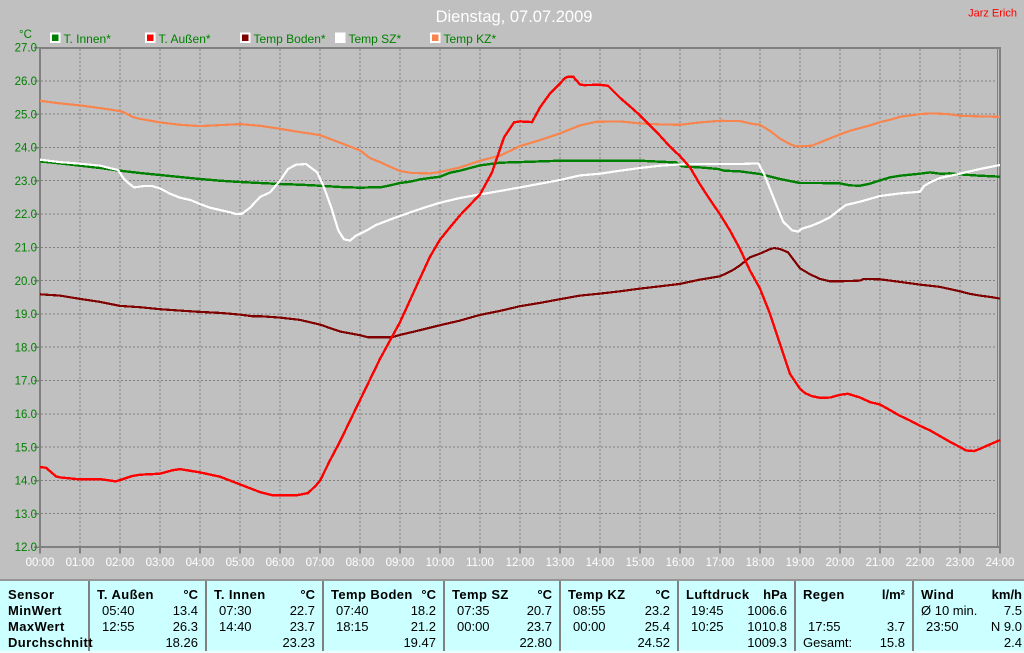 This screenshot has height=653, width=1024. I want to click on svg-text: 25.0, so click(26, 115).